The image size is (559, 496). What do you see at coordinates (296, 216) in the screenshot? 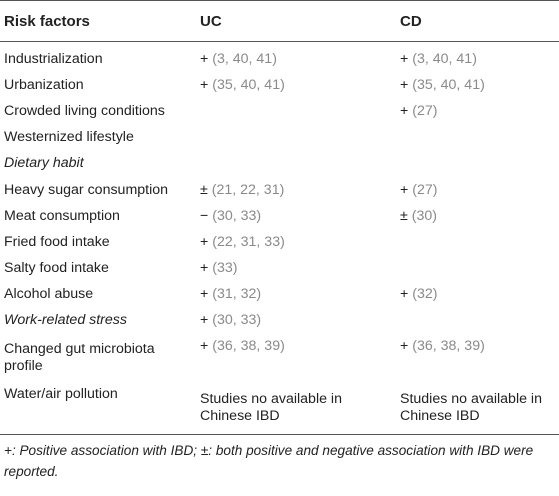
I see `uc-cell: − (30, 33)` at bounding box center [296, 216].